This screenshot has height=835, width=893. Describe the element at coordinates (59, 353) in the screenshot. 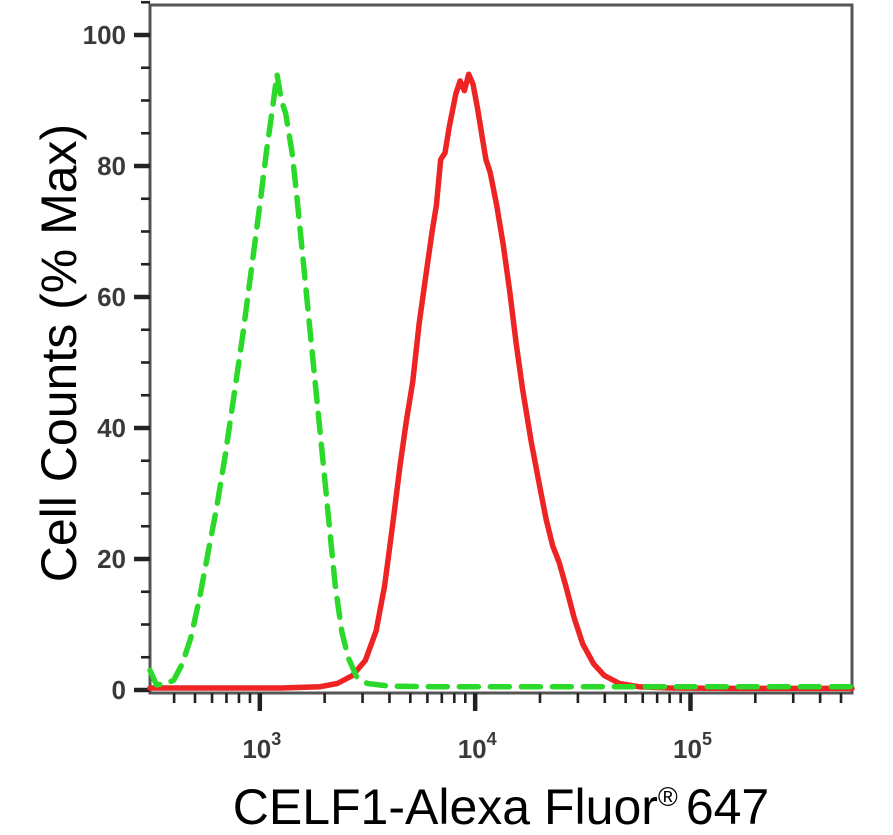

I see `y-axis-title: Cell Counts (% Max)` at that location.